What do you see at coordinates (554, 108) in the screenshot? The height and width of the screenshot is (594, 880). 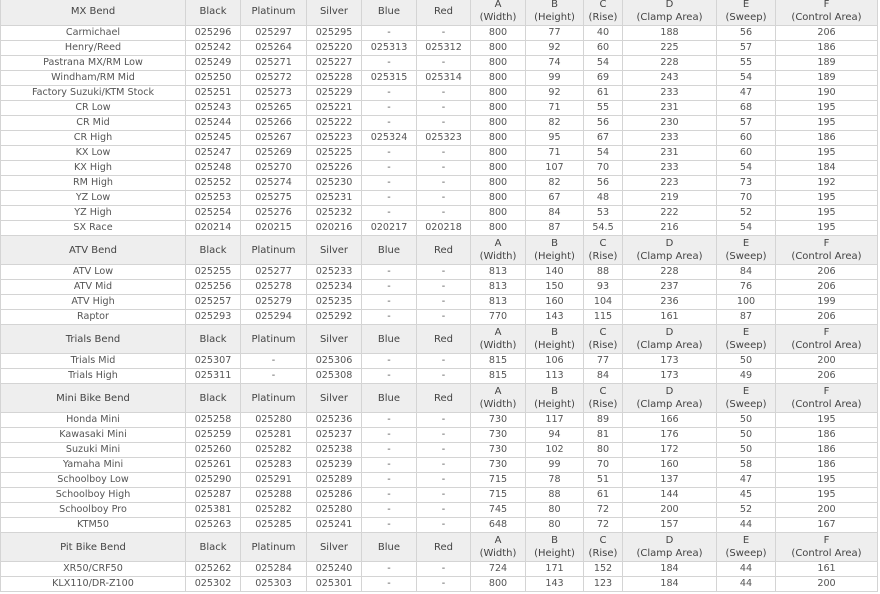 I see `table-cell: 71` at bounding box center [554, 108].